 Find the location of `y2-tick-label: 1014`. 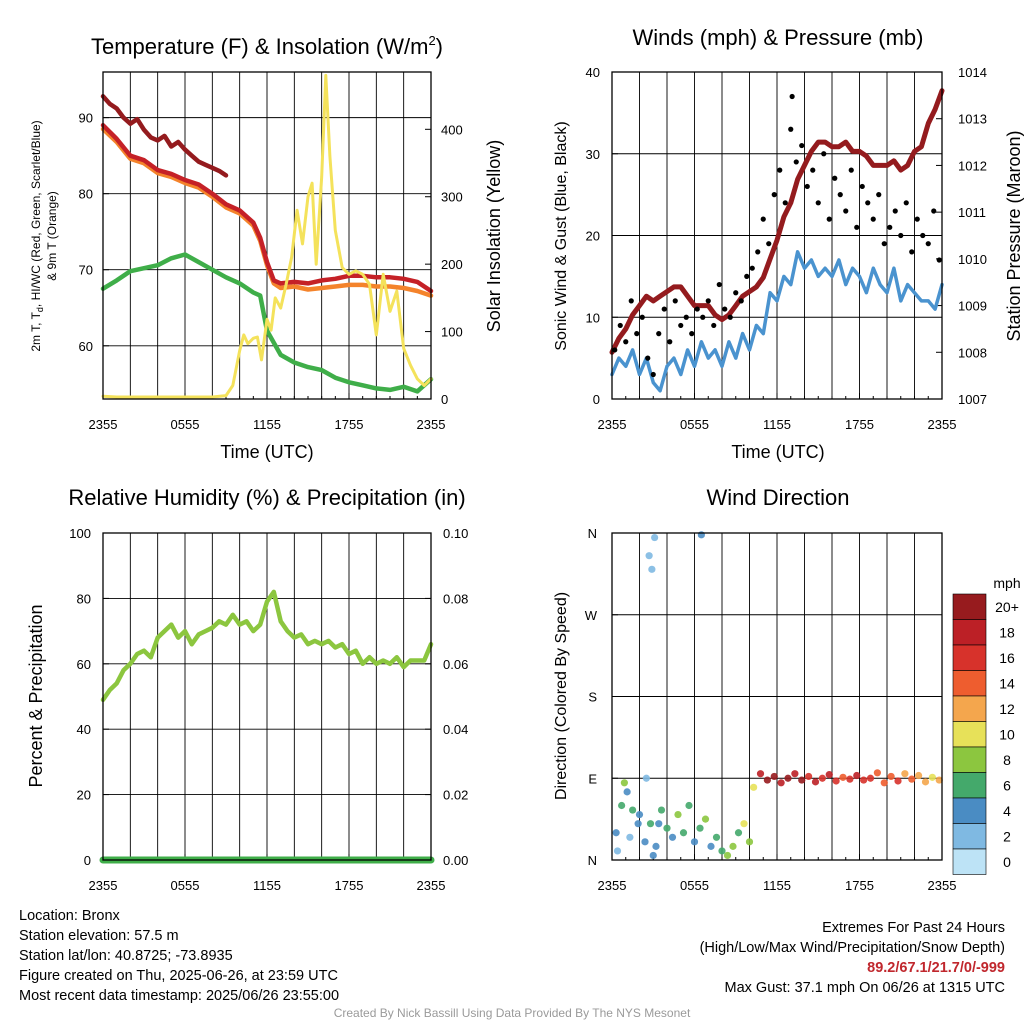

y2-tick-label: 1014 is located at coordinates (972, 72).